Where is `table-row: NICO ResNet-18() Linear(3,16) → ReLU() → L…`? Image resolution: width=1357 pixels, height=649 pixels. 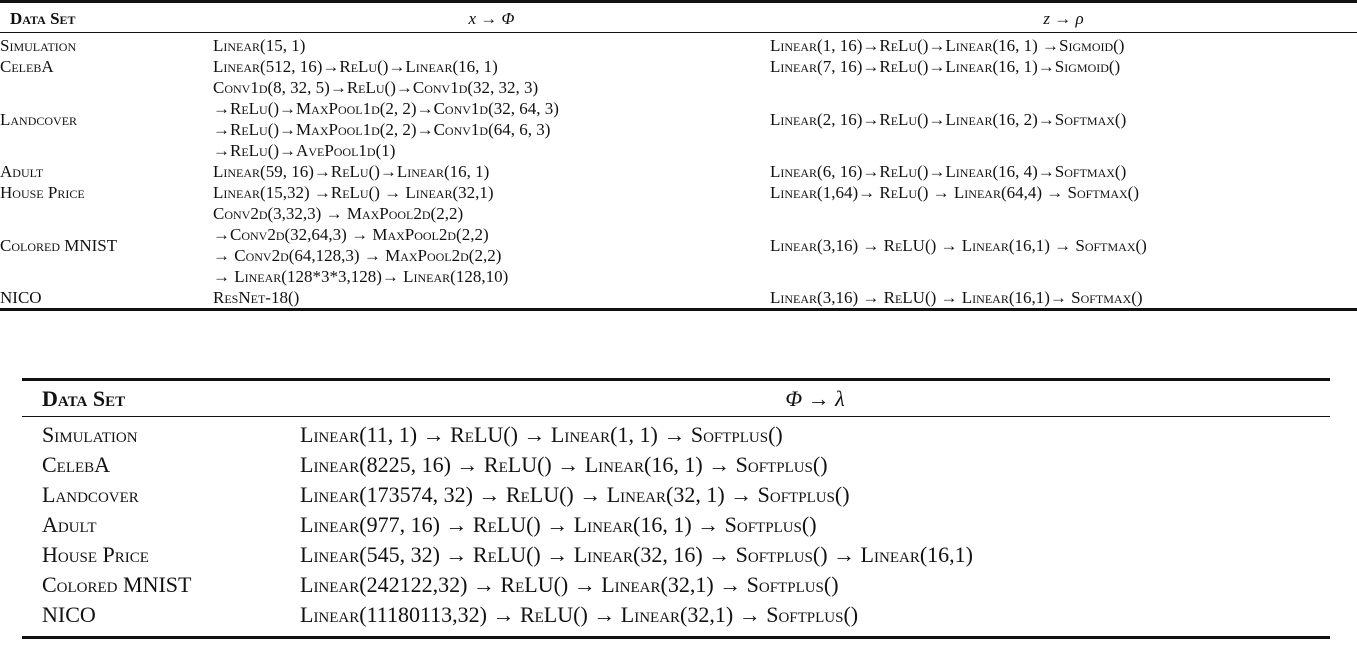 table-row: NICO ResNet-18() Linear(3,16) → ReLU() → L… is located at coordinates (678, 298).